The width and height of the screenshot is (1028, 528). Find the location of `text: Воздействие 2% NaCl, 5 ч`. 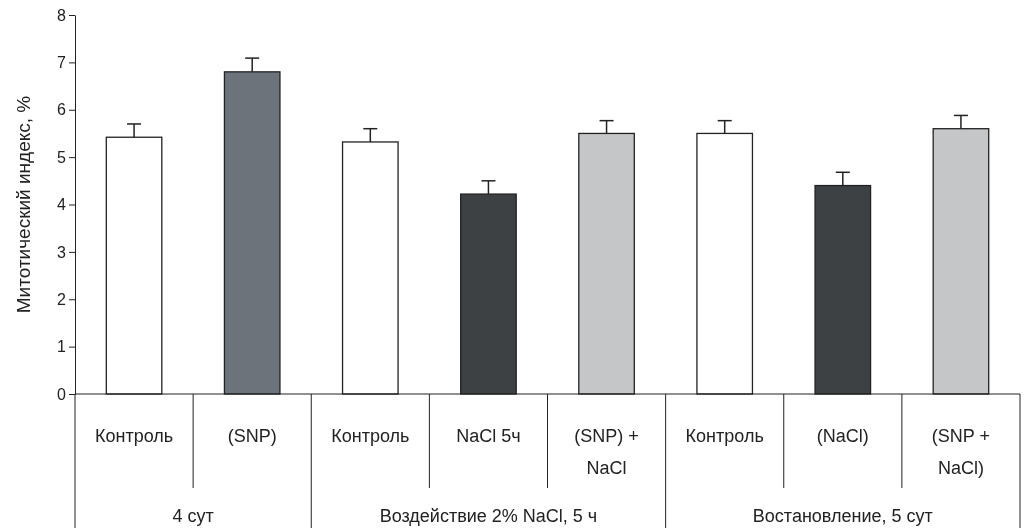

text: Воздействие 2% NaCl, 5 ч is located at coordinates (488, 516).